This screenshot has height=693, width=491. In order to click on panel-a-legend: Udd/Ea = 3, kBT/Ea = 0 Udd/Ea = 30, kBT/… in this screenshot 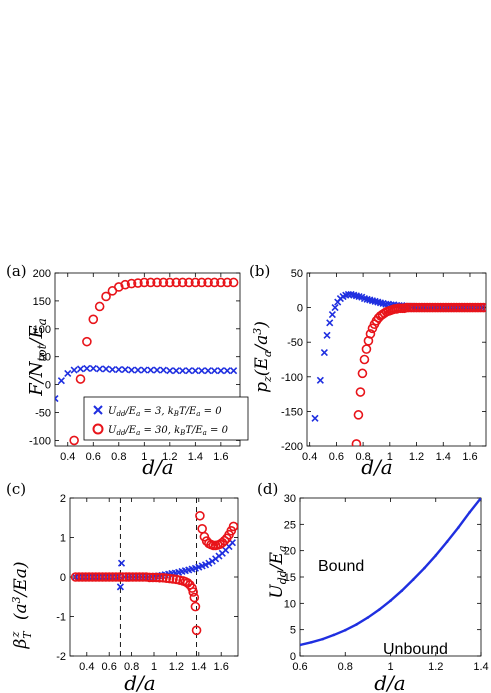, I will do `click(166, 418)`.